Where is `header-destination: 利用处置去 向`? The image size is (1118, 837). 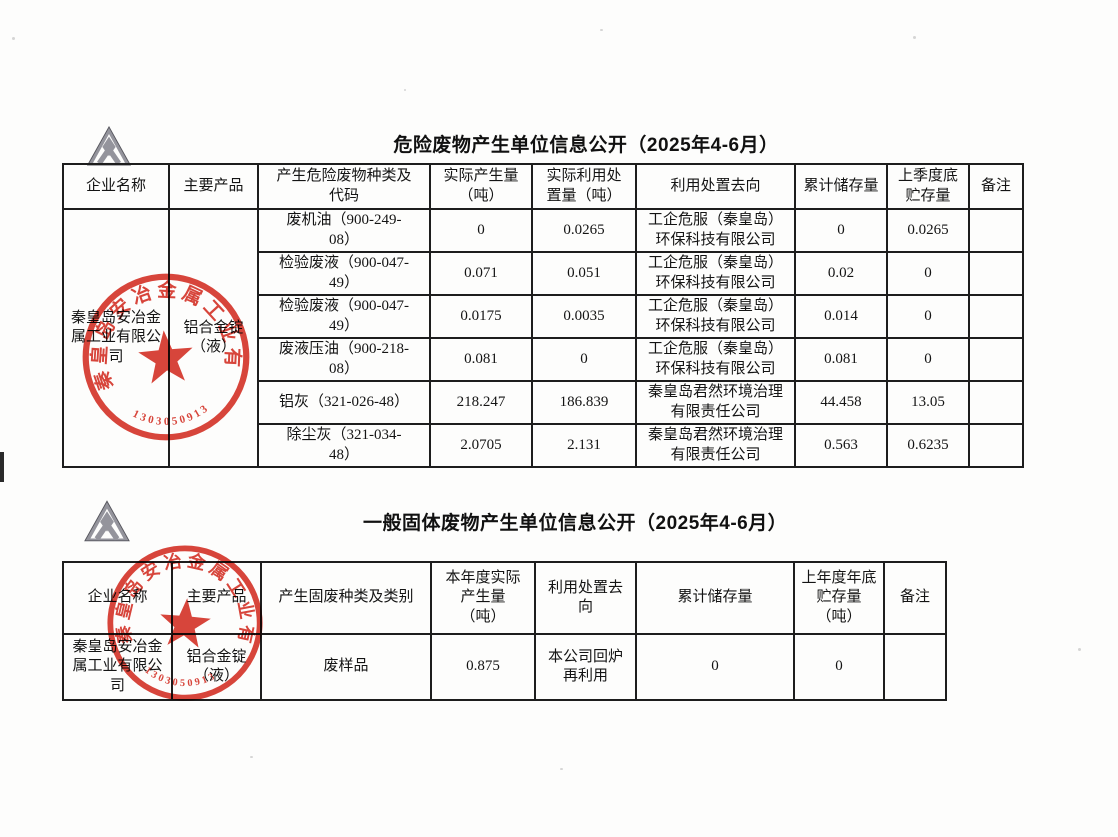
header-destination: 利用处置去 向 is located at coordinates (585, 598).